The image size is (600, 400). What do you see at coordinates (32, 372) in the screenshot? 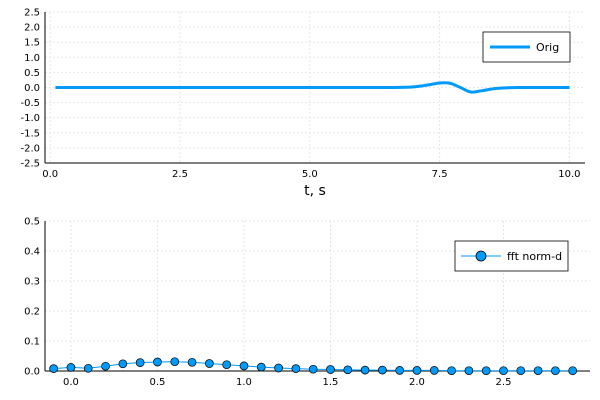
I see `bottom-y-tick-label: 0.0` at bounding box center [32, 372].